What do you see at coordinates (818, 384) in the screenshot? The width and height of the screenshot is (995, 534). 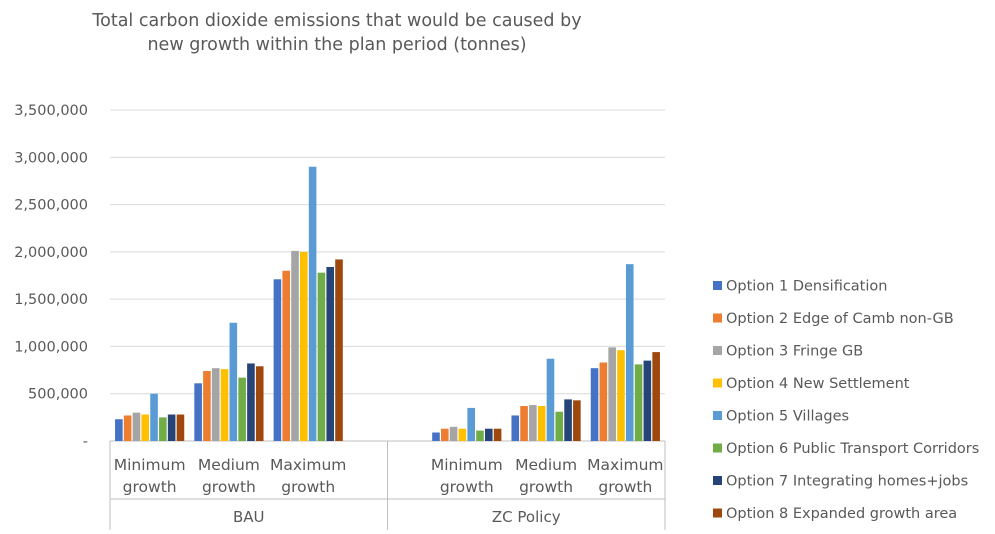 I see `legend-label: Option 4 New Settlement` at bounding box center [818, 384].